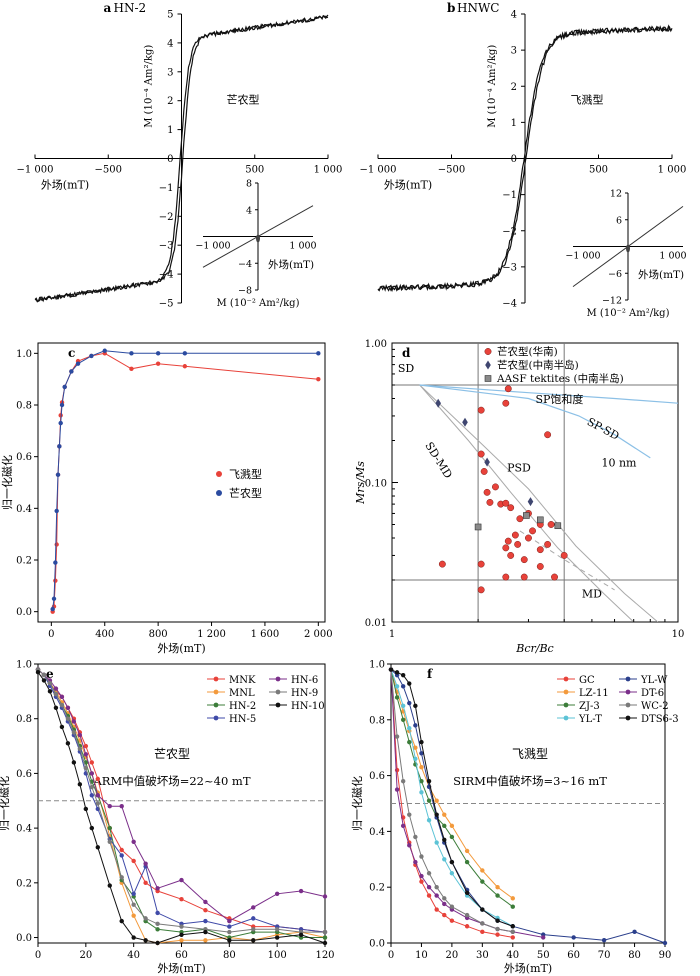 This screenshot has height=976, width=700. Describe the element at coordinates (149, 86) in the screenshot. I see `y-axis-label: M (10⁻⁴ Am²/kg)` at that location.